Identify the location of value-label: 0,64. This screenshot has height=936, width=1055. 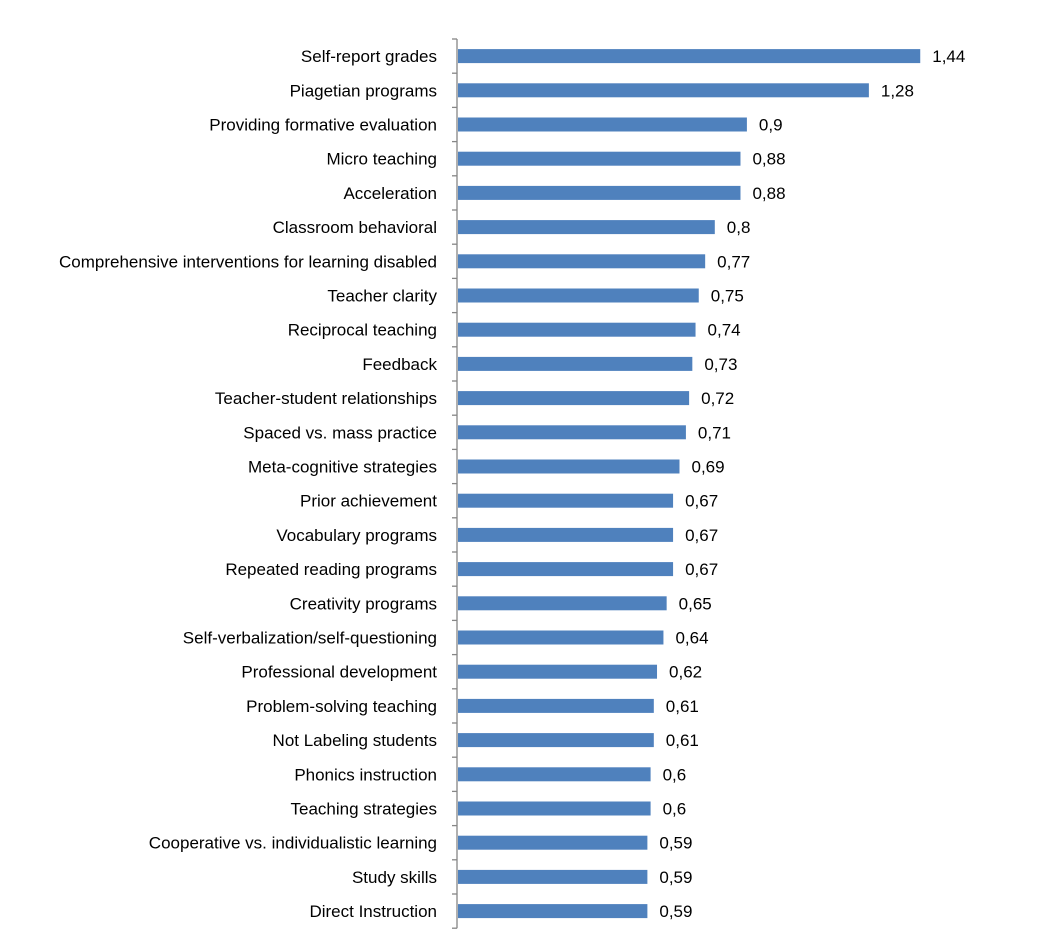
(691, 638).